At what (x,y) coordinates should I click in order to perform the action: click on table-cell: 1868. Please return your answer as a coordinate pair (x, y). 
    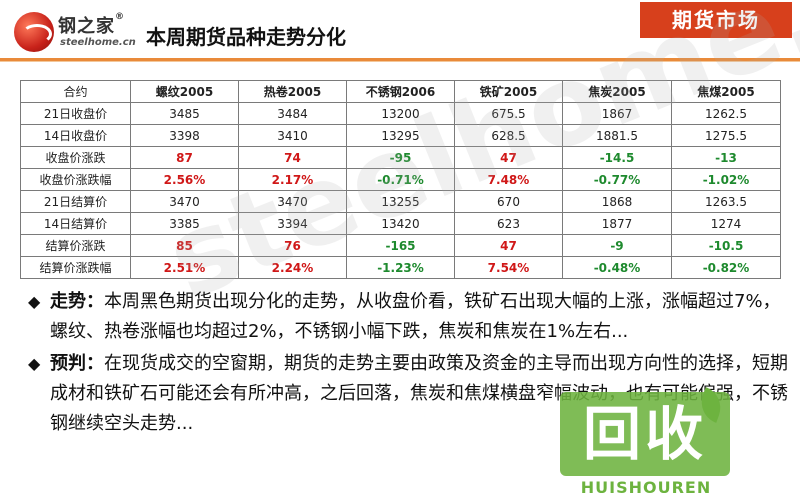
    Looking at the image, I should click on (617, 201).